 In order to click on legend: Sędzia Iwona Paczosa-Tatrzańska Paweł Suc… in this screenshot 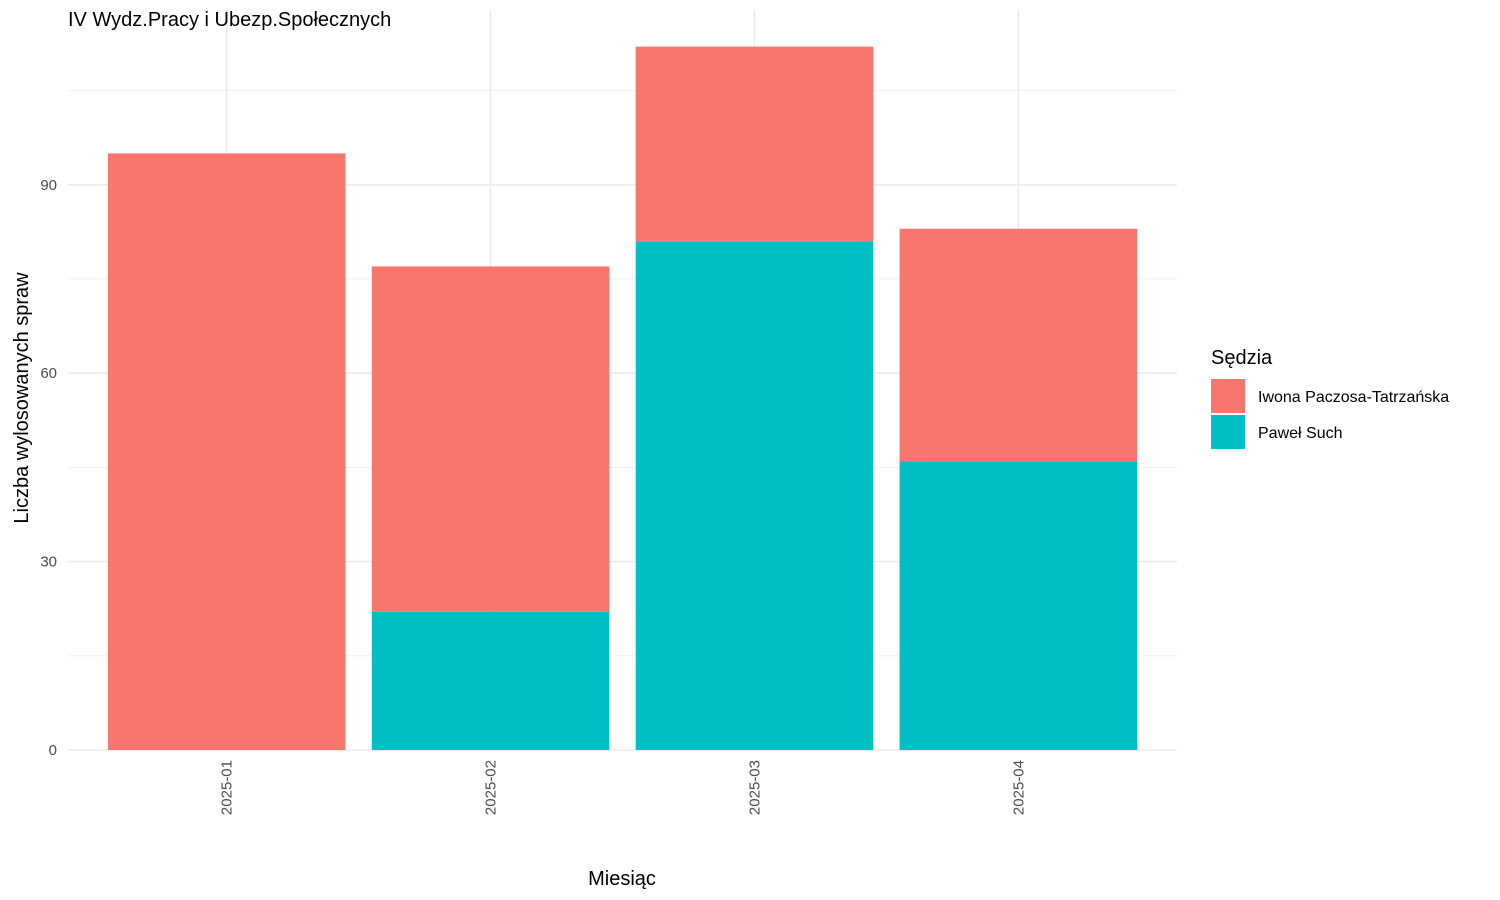, I will do `click(1330, 398)`.